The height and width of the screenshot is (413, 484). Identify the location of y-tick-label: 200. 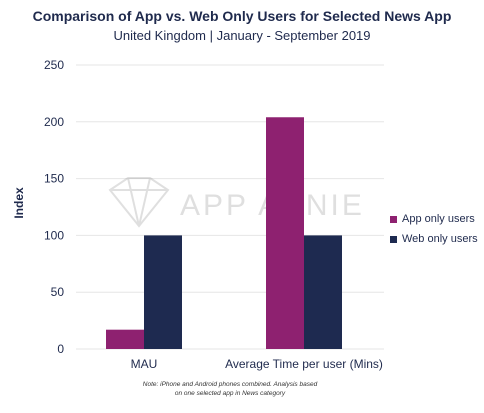
(54, 122).